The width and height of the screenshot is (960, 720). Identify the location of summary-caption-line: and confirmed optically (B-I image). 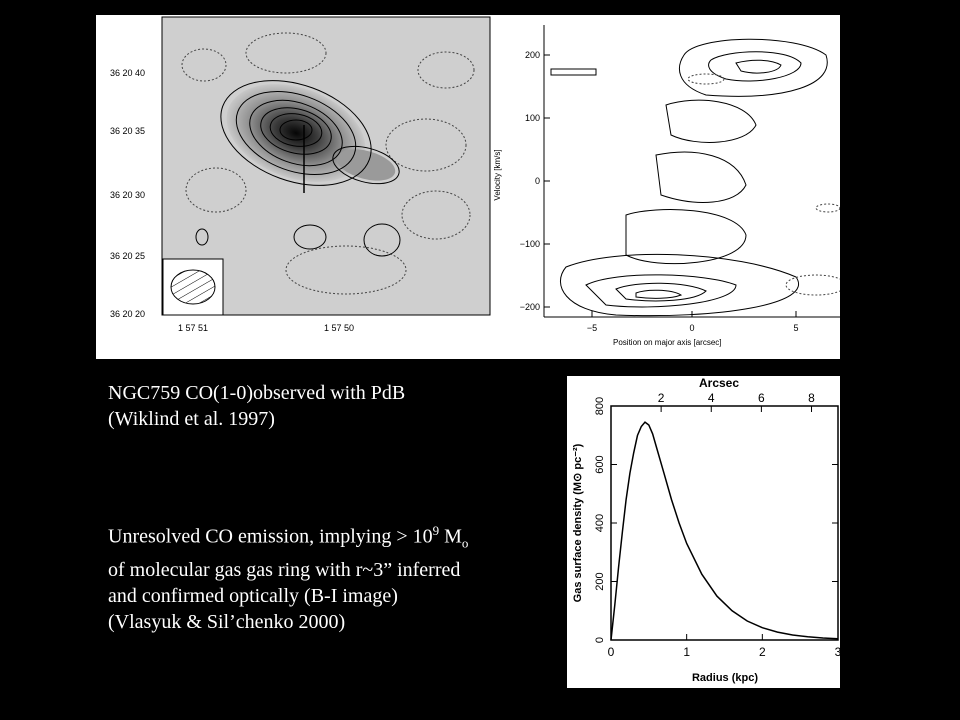
(253, 595).